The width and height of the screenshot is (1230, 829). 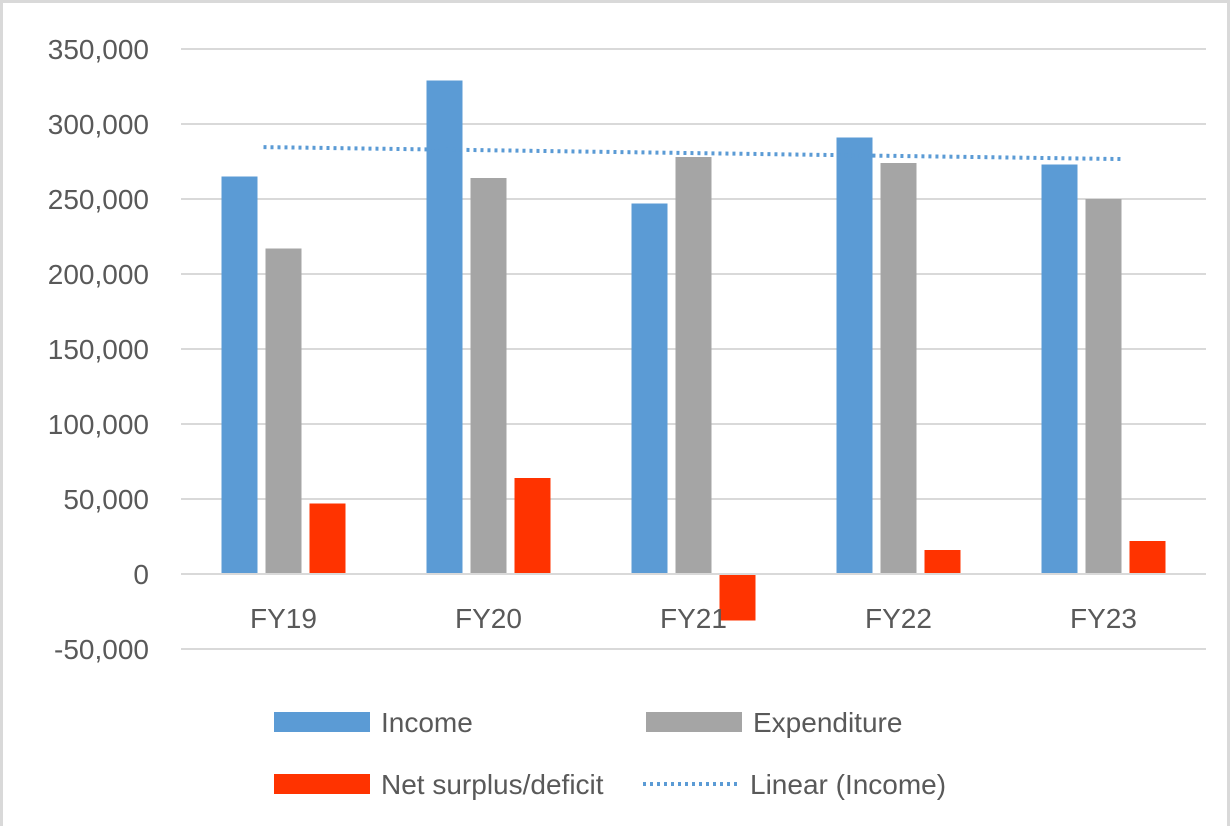 What do you see at coordinates (283, 411) in the screenshot?
I see `bar-expenditure-fy19` at bounding box center [283, 411].